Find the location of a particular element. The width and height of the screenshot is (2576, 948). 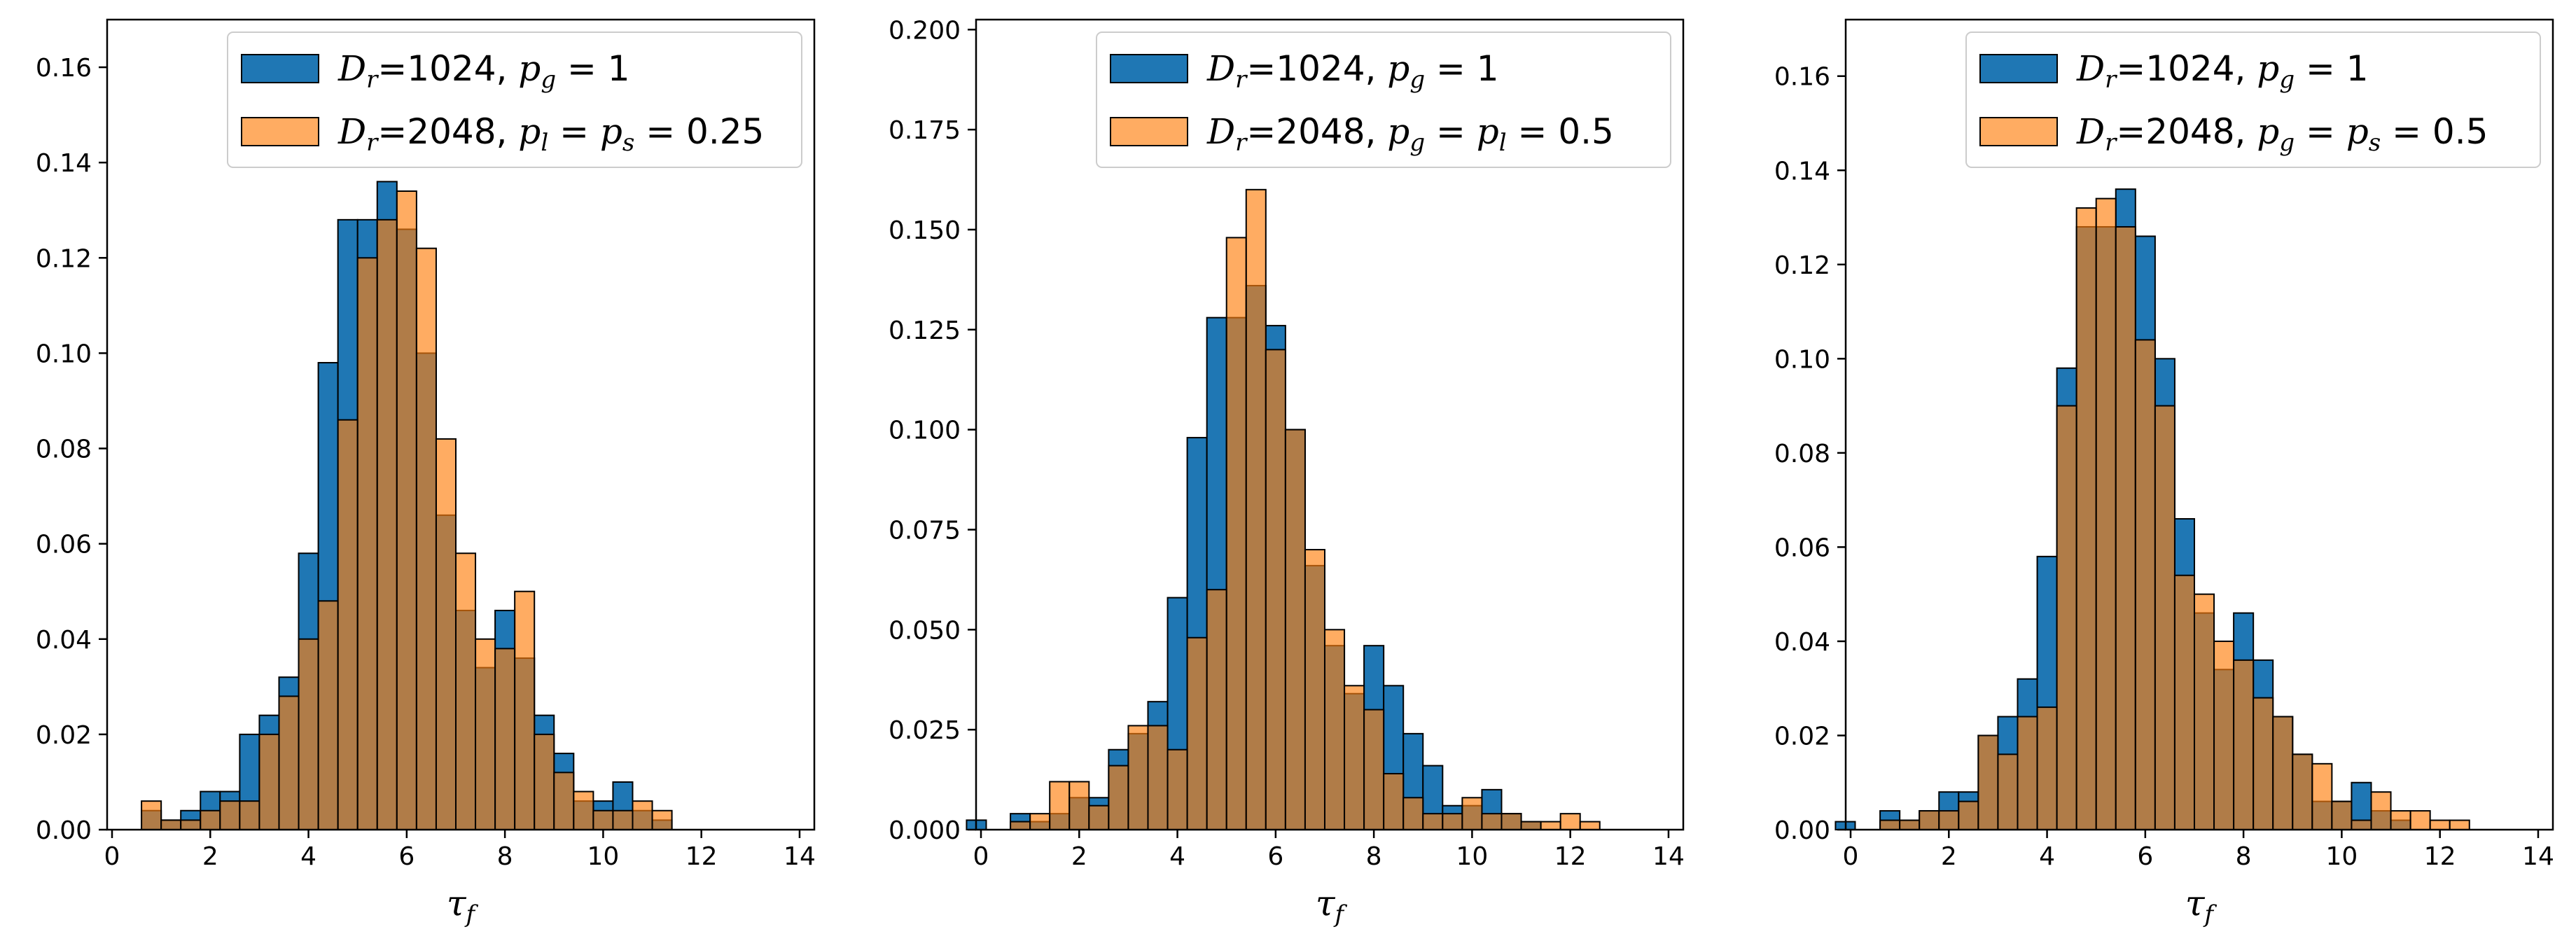

y-tick-label: 0.200 is located at coordinates (925, 31).